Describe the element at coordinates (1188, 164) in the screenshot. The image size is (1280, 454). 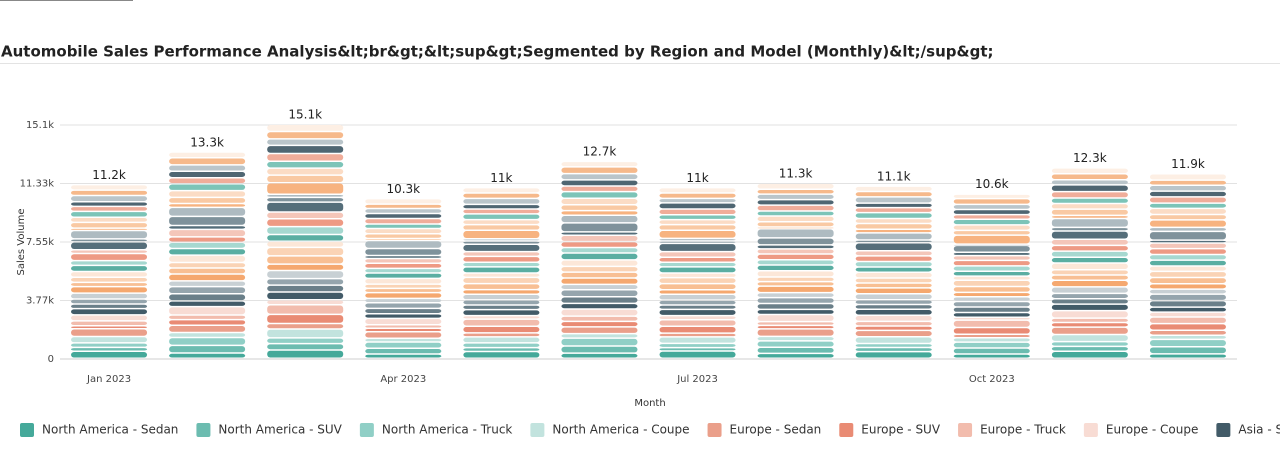
I see `total-label: 11.9k` at that location.